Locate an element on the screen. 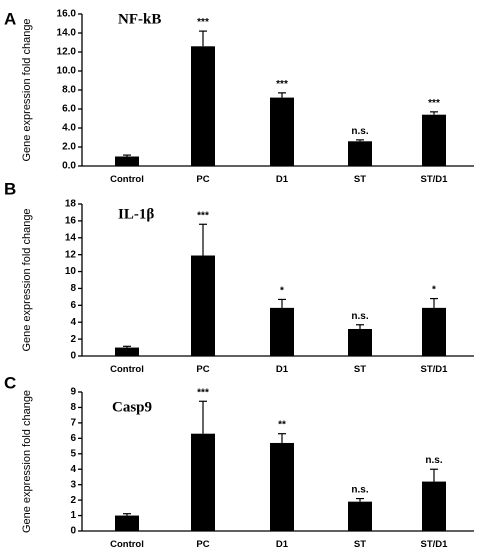 The image size is (486, 550). y-tick-label: 12.0 is located at coordinates (67, 52).